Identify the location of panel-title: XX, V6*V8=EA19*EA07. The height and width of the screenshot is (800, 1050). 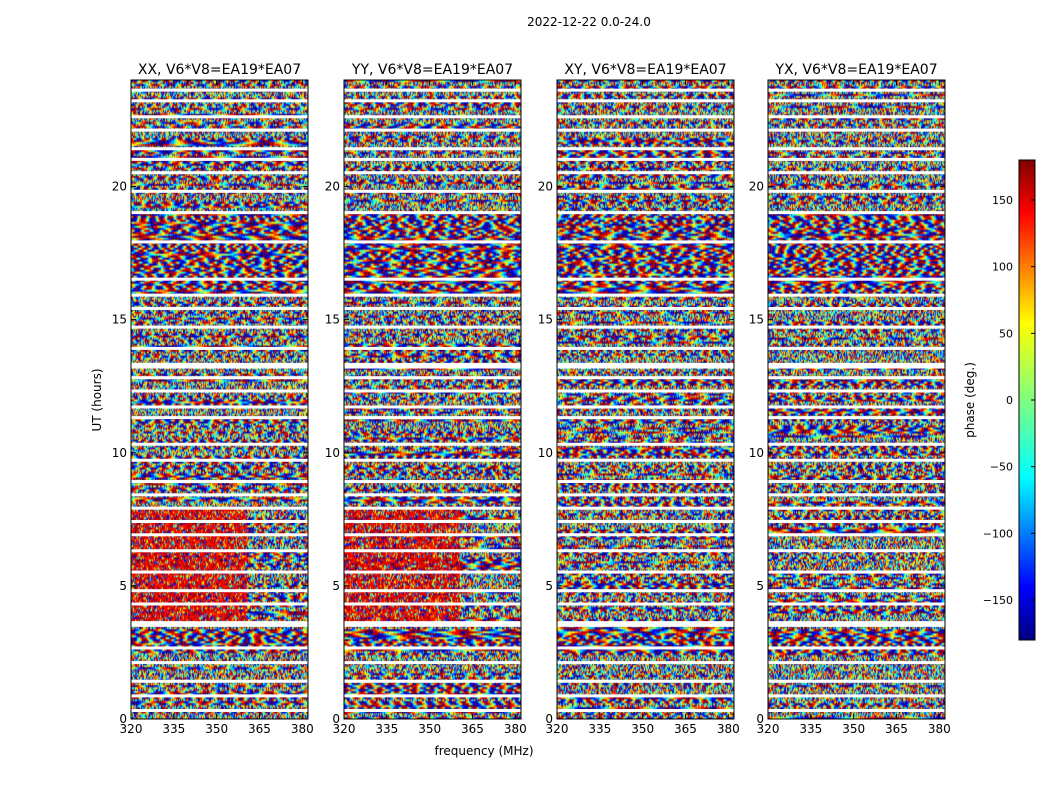
(219, 70).